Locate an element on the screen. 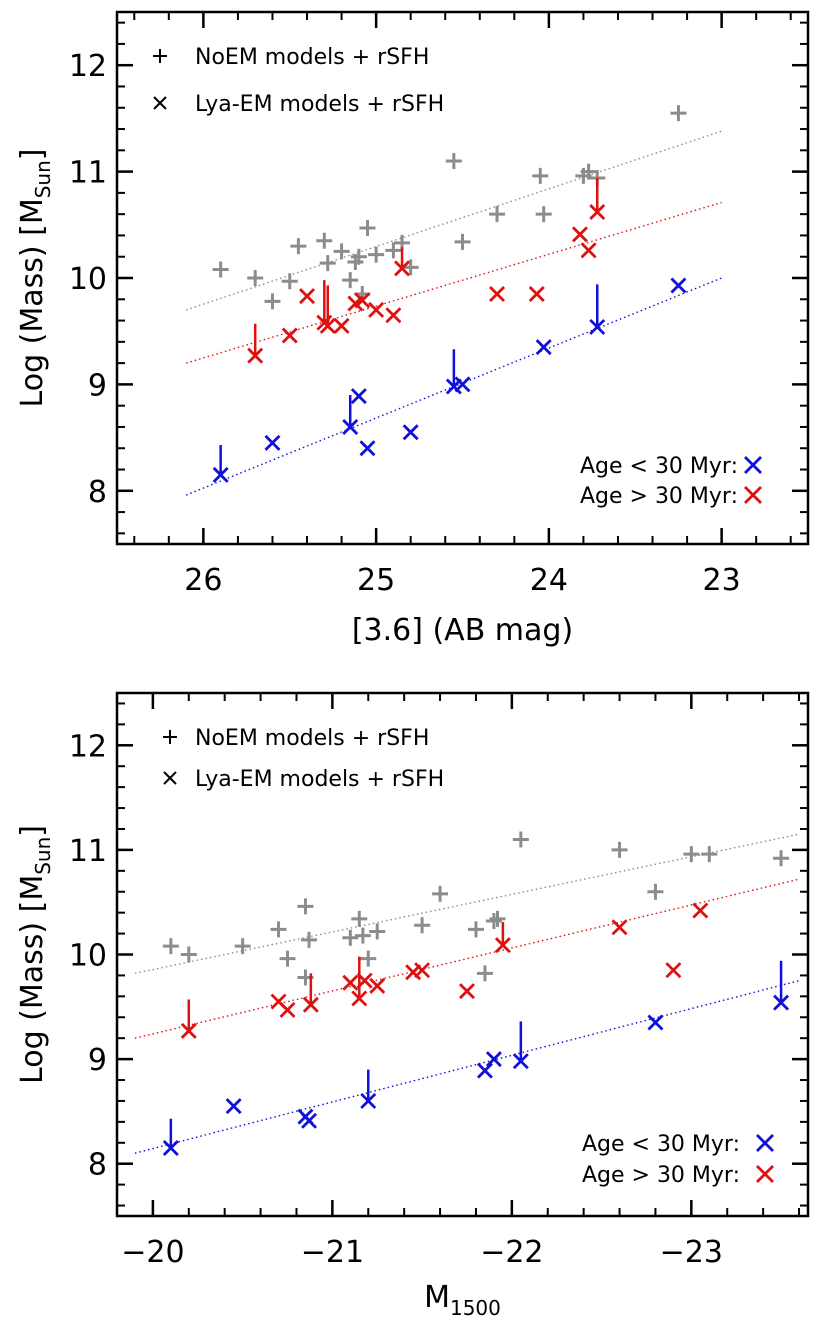 Image resolution: width=830 pixels, height=1329 pixels. p0-y-tick-label: 12 is located at coordinates (88, 66).